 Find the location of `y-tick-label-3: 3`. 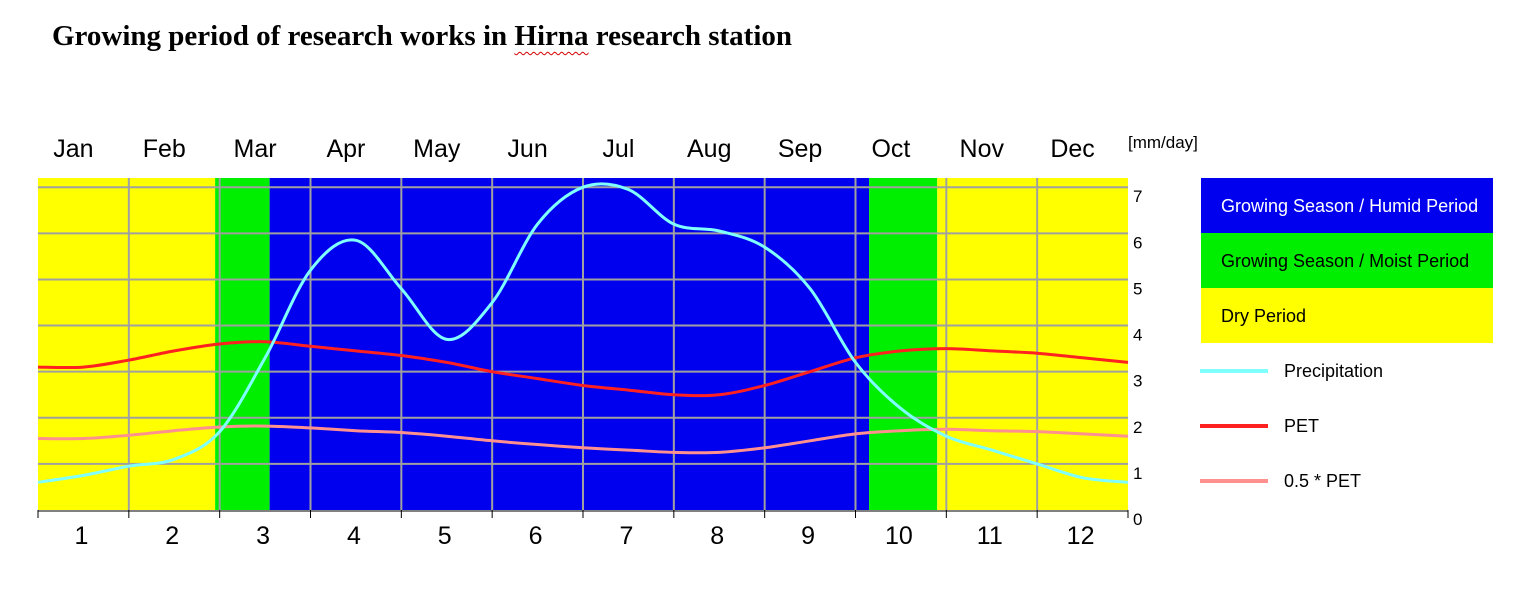

y-tick-label-3: 3 is located at coordinates (1137, 381).